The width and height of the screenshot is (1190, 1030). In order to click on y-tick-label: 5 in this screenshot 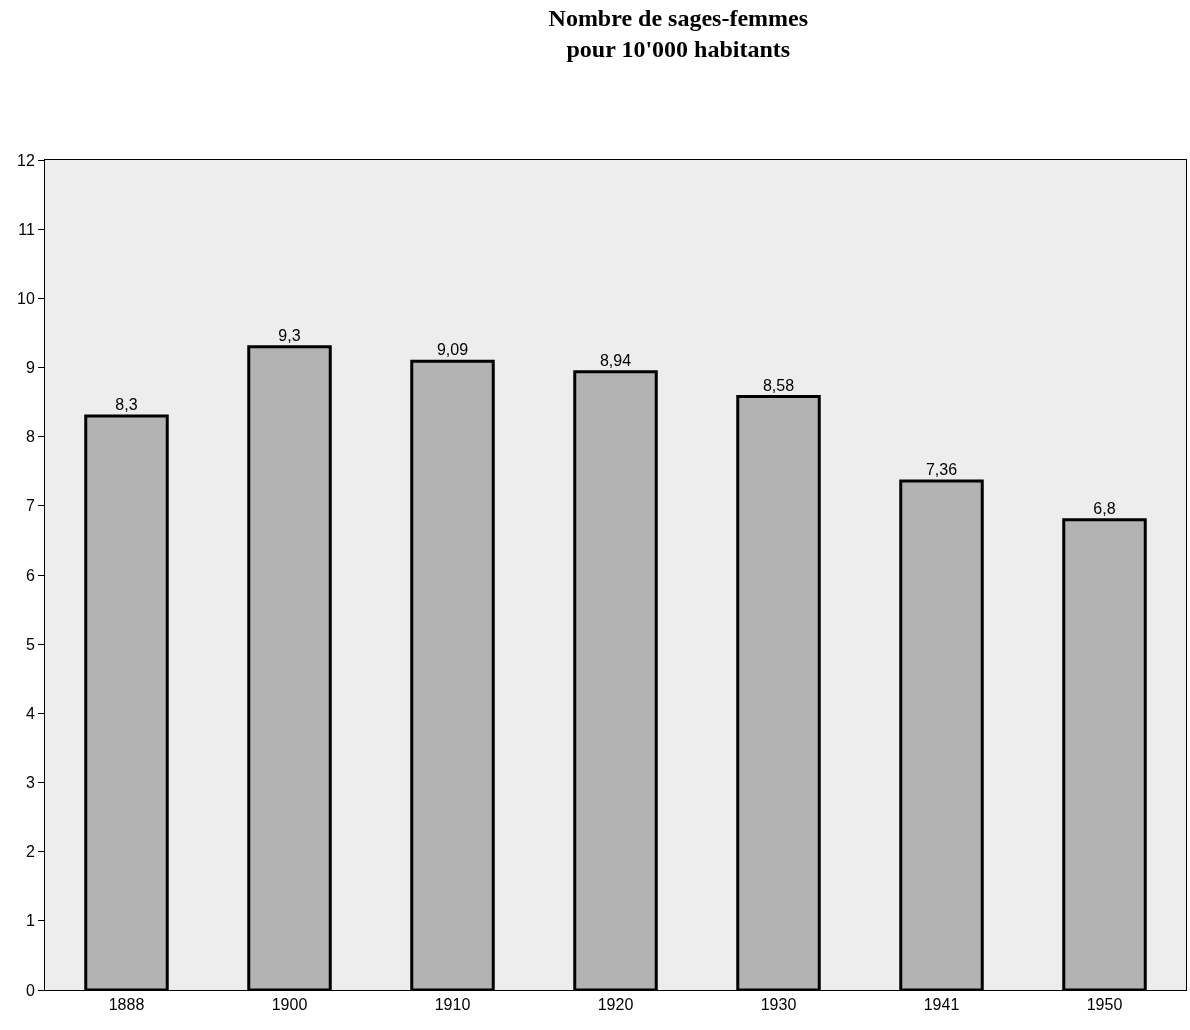, I will do `click(30, 644)`.